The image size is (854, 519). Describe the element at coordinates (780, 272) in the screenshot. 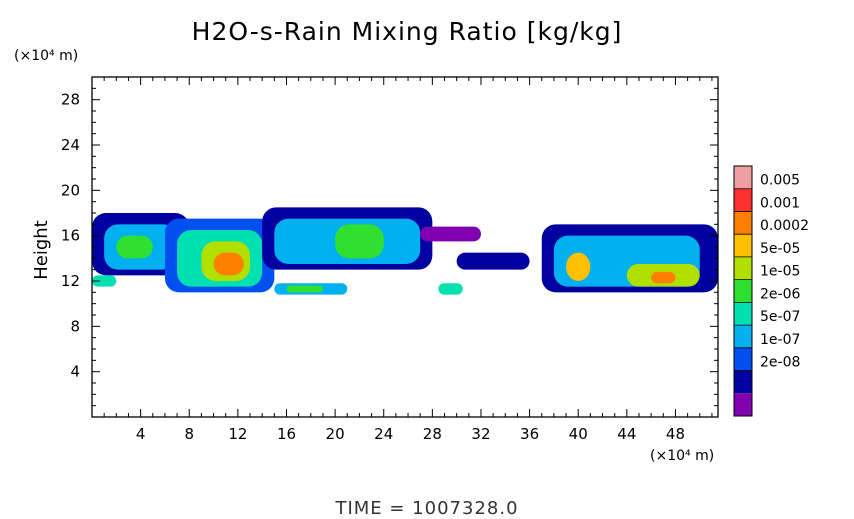

I see `colorbar-label: 1e-05` at that location.